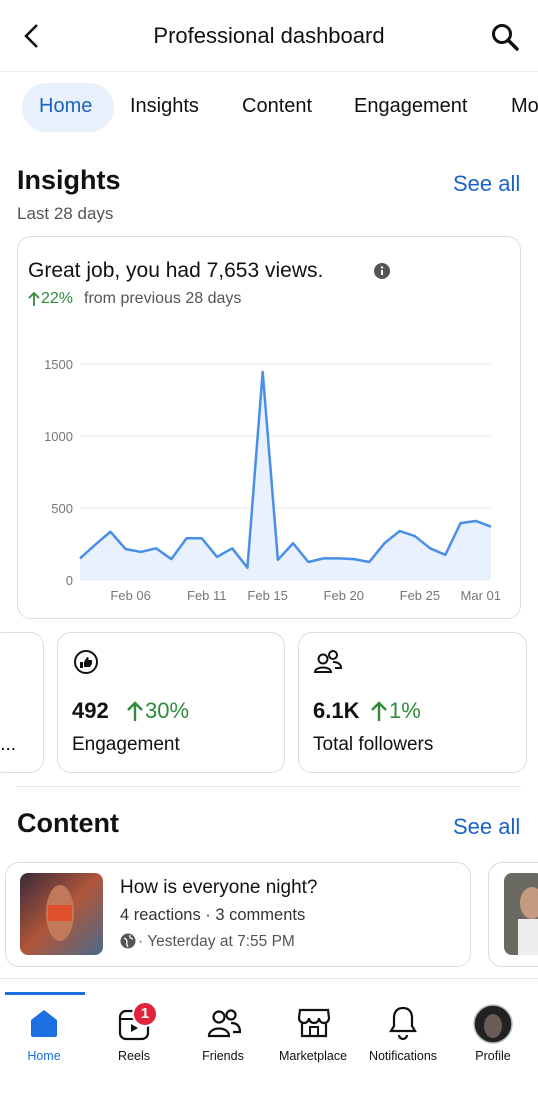 Image resolution: width=538 pixels, height=1100 pixels. Describe the element at coordinates (493, 1056) in the screenshot. I see `nav-label: Profile` at that location.